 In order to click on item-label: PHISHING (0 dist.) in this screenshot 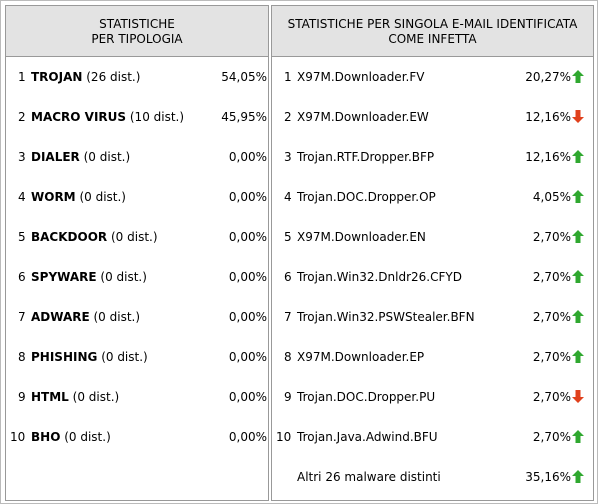, I will do `click(89, 357)`.